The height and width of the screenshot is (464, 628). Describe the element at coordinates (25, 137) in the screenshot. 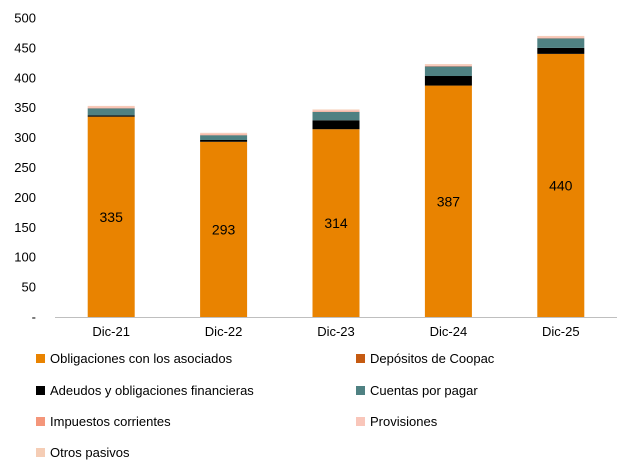

I see `y-tick-label: 300` at that location.